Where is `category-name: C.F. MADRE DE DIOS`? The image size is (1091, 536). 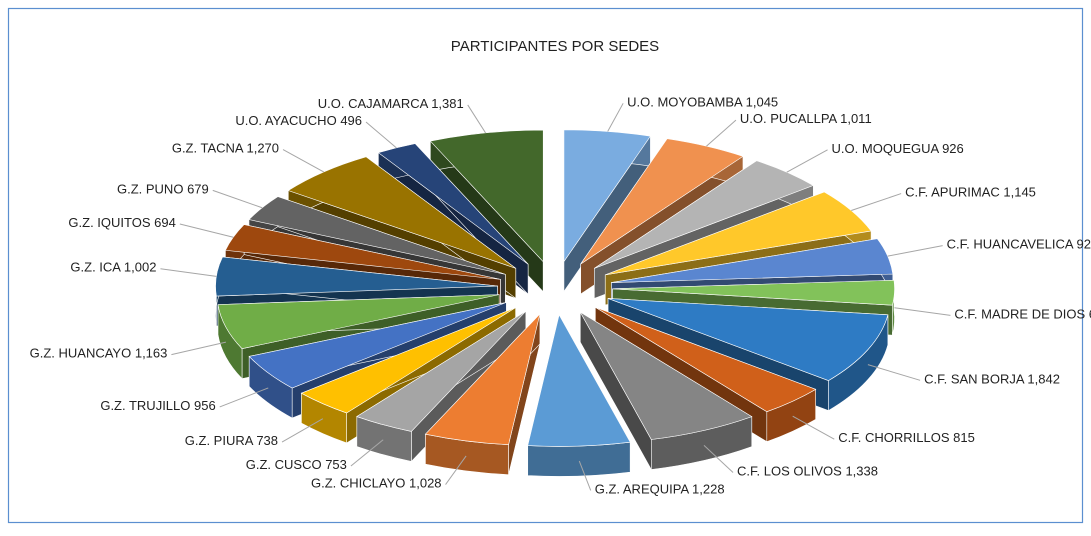 category-name: C.F. MADRE DE DIOS is located at coordinates (1019, 314).